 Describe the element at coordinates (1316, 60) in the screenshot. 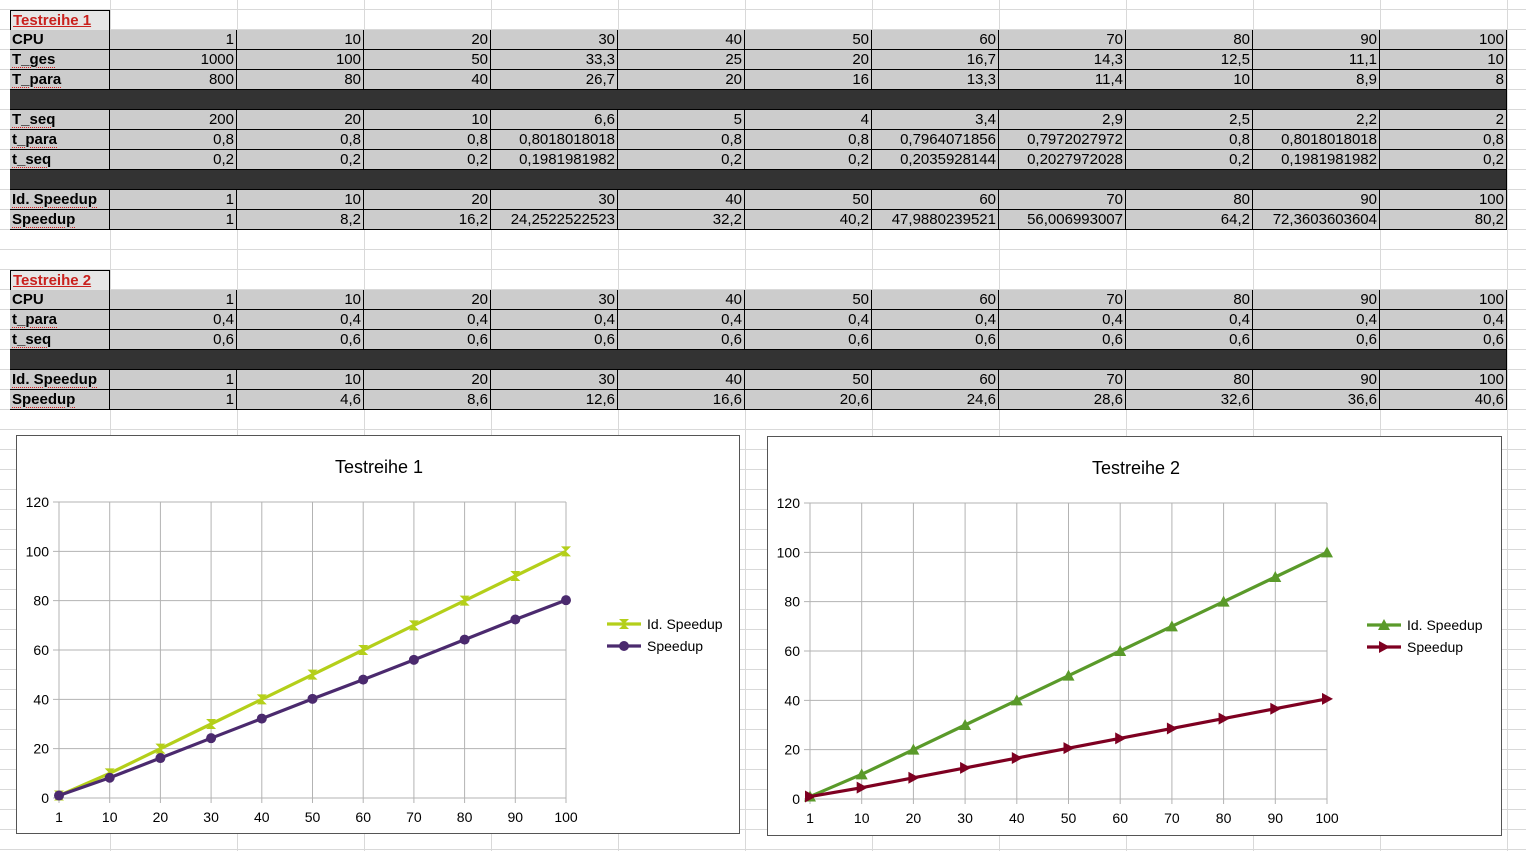

I see `table-cell: 11,1` at that location.